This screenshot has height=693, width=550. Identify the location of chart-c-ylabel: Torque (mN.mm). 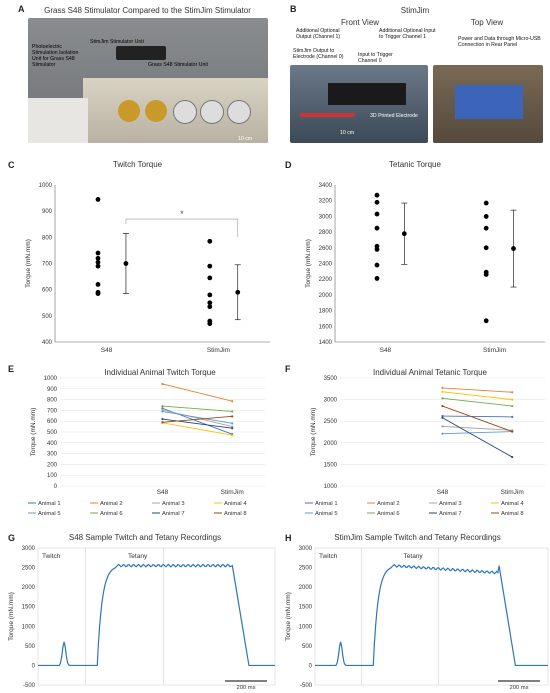
(28, 263).